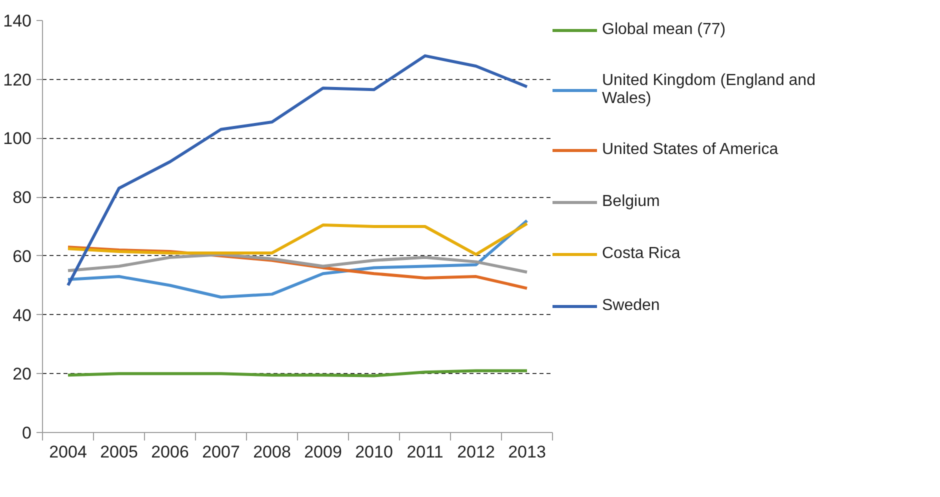 The image size is (940, 497). Describe the element at coordinates (476, 452) in the screenshot. I see `x-tick-label: 2012` at that location.